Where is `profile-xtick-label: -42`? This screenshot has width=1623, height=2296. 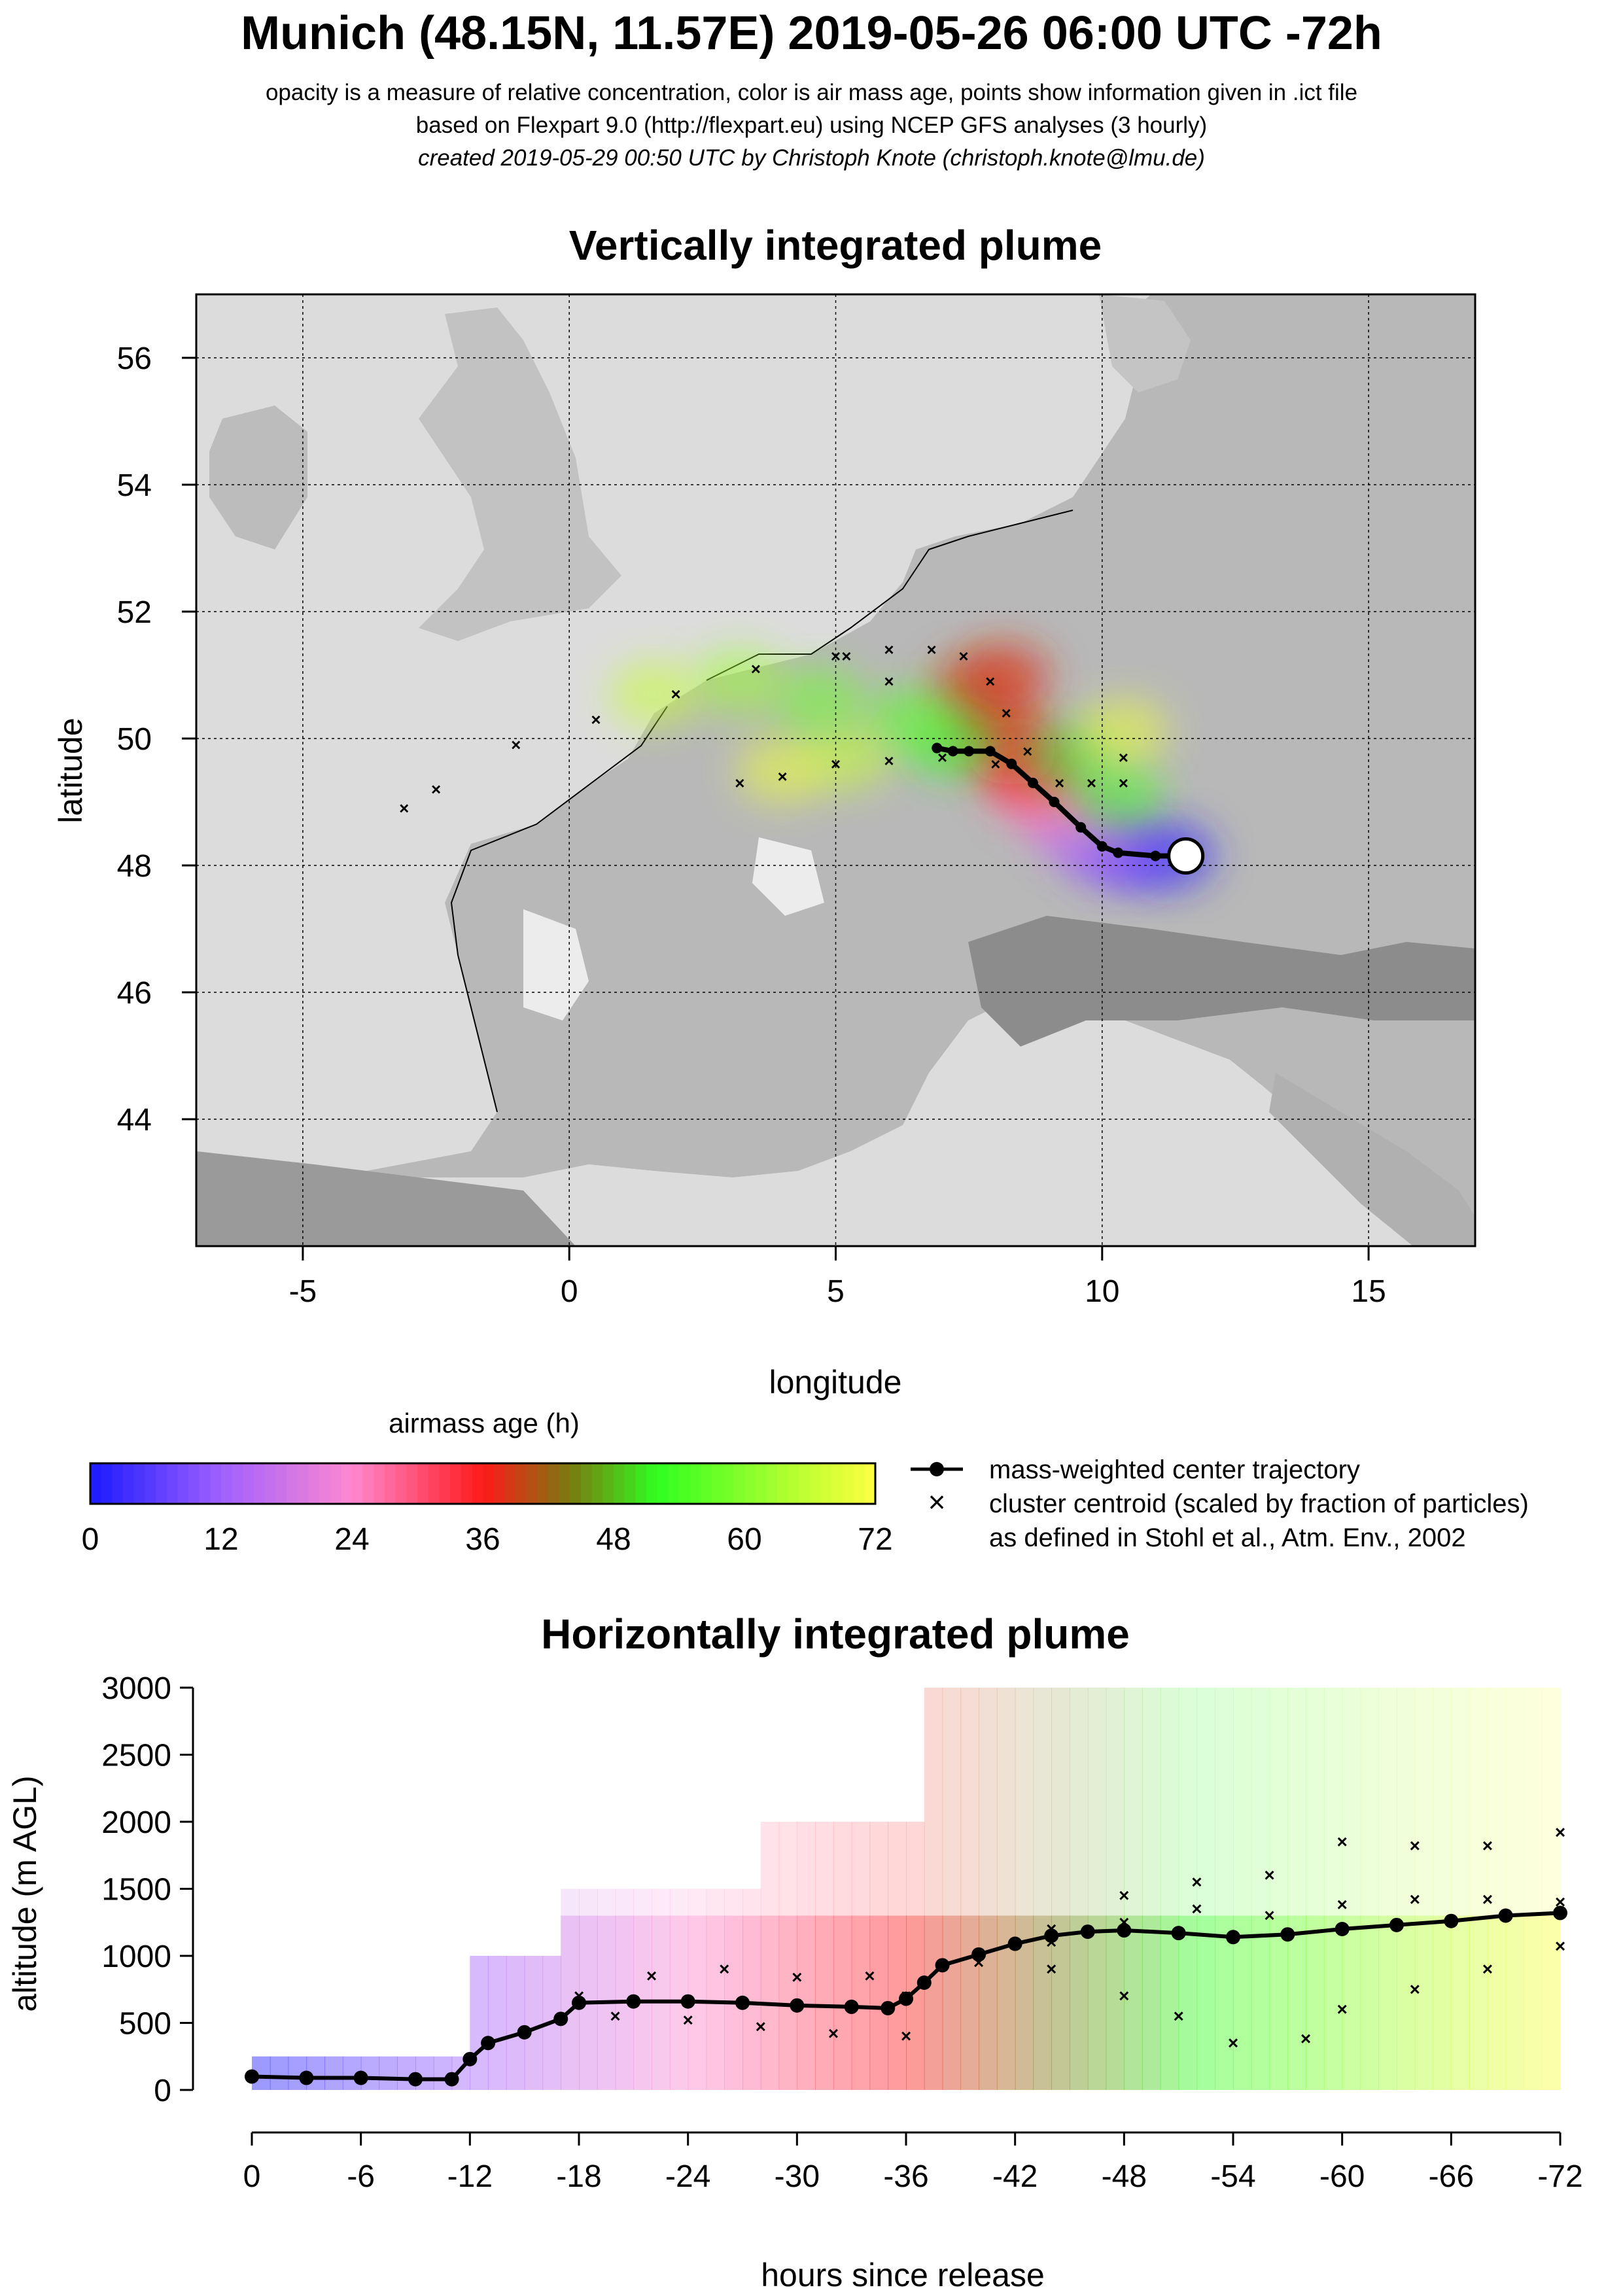
profile-xtick-label: -42 is located at coordinates (1015, 2176).